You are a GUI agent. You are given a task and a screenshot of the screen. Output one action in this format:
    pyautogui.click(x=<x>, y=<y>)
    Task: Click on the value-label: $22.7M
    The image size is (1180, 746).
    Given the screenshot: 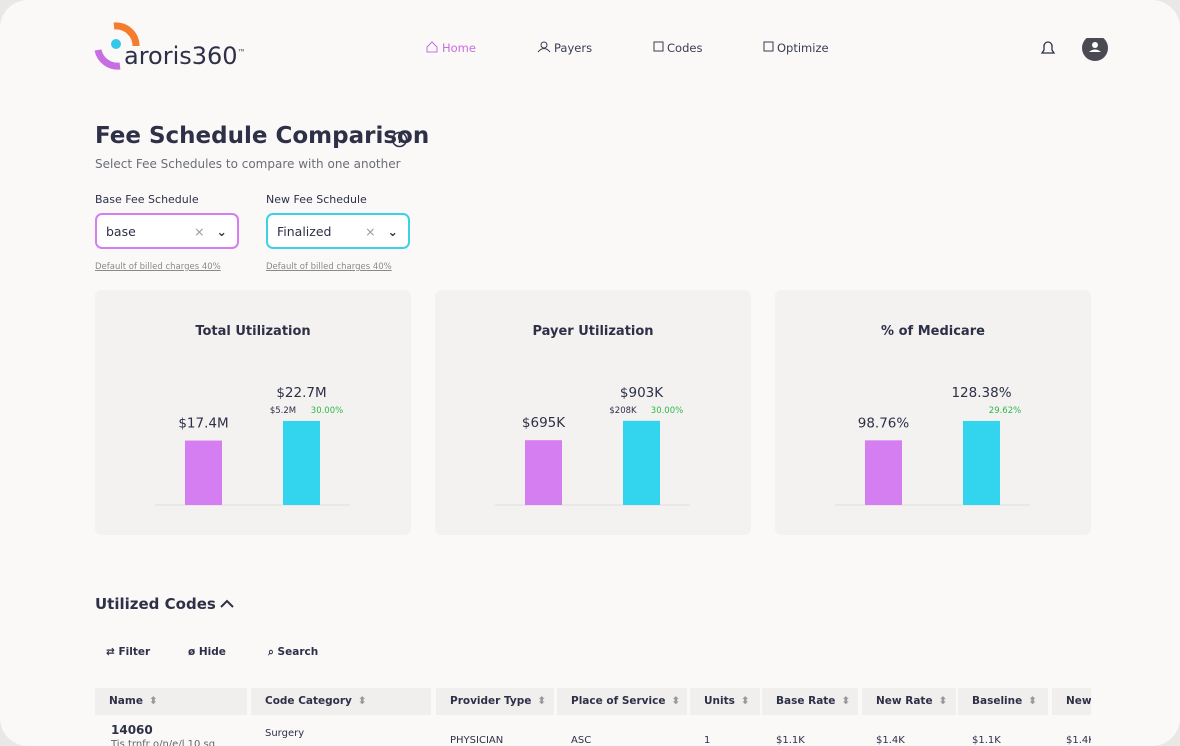 What is the action you would take?
    pyautogui.click(x=301, y=393)
    